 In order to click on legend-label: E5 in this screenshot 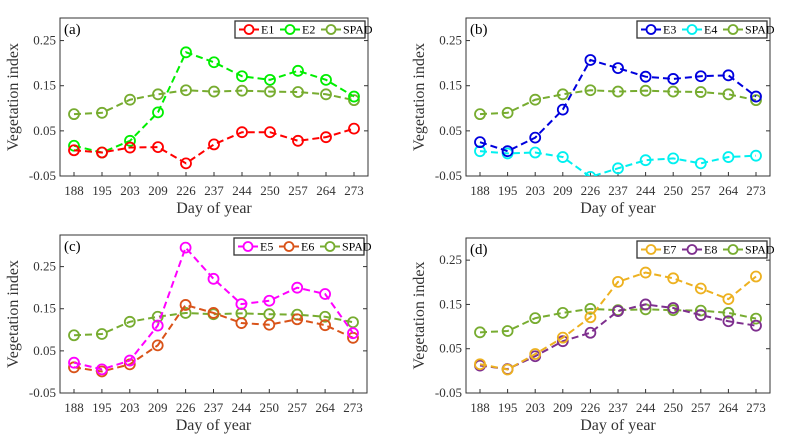, I will do `click(266, 247)`.